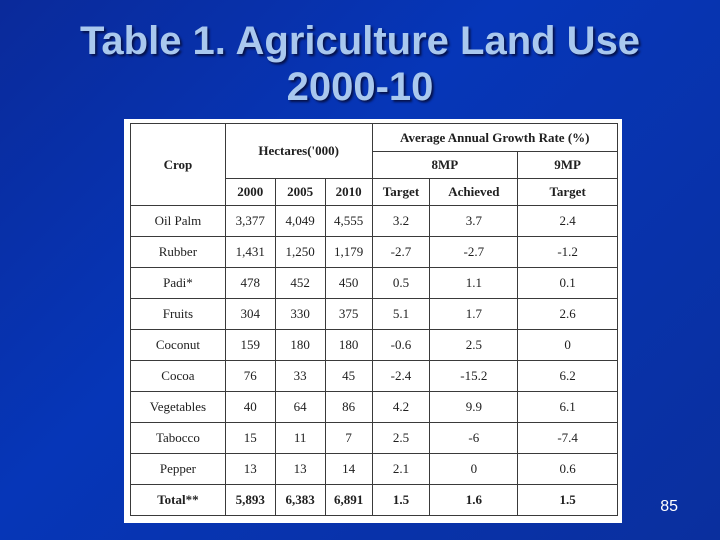 This screenshot has height=540, width=720. Describe the element at coordinates (300, 221) in the screenshot. I see `table-cell-y2005: 4,049` at that location.